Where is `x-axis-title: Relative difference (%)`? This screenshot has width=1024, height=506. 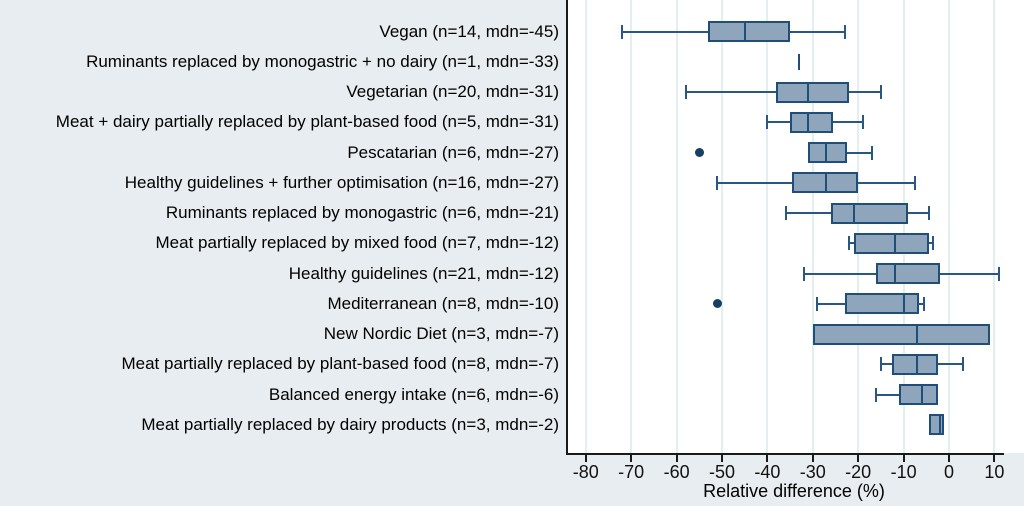 x-axis-title: Relative difference (%) is located at coordinates (794, 491).